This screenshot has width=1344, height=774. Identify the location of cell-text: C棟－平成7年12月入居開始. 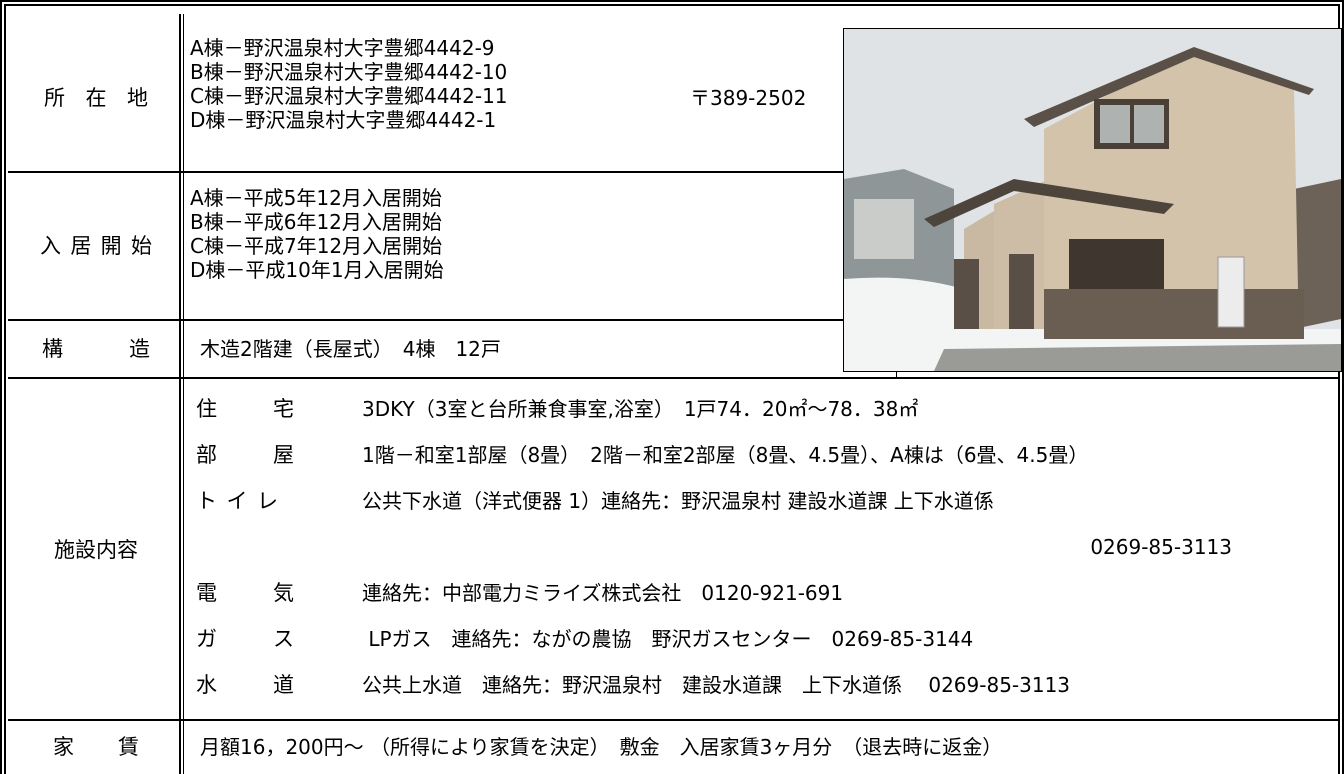
(316, 246).